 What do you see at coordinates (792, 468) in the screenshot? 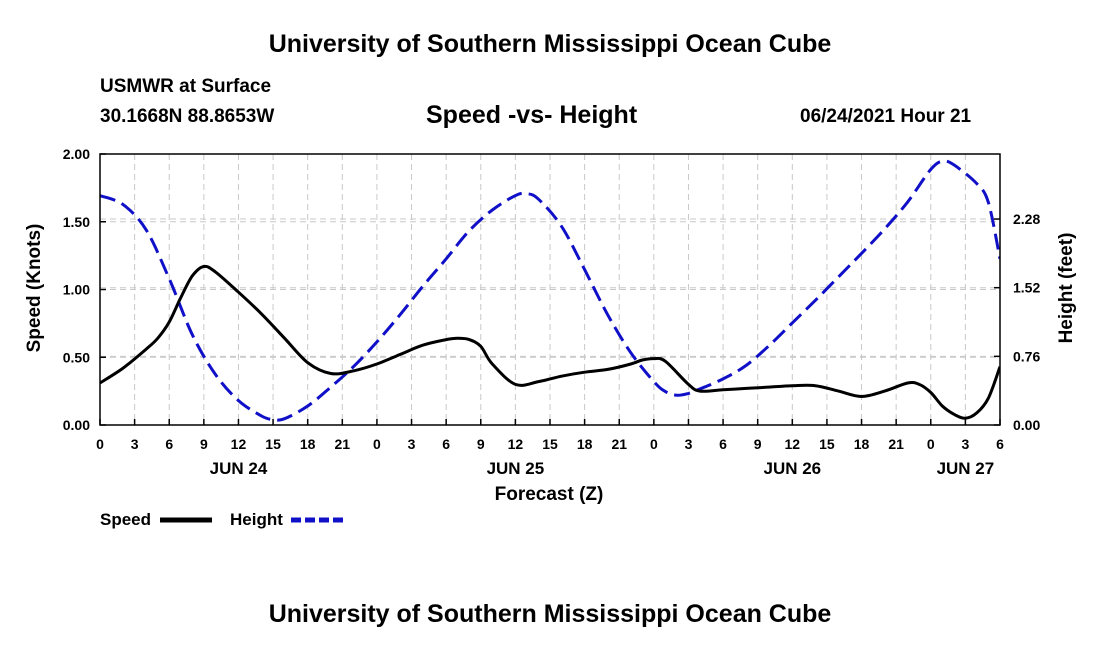
I see `date-label: JUN 26` at bounding box center [792, 468].